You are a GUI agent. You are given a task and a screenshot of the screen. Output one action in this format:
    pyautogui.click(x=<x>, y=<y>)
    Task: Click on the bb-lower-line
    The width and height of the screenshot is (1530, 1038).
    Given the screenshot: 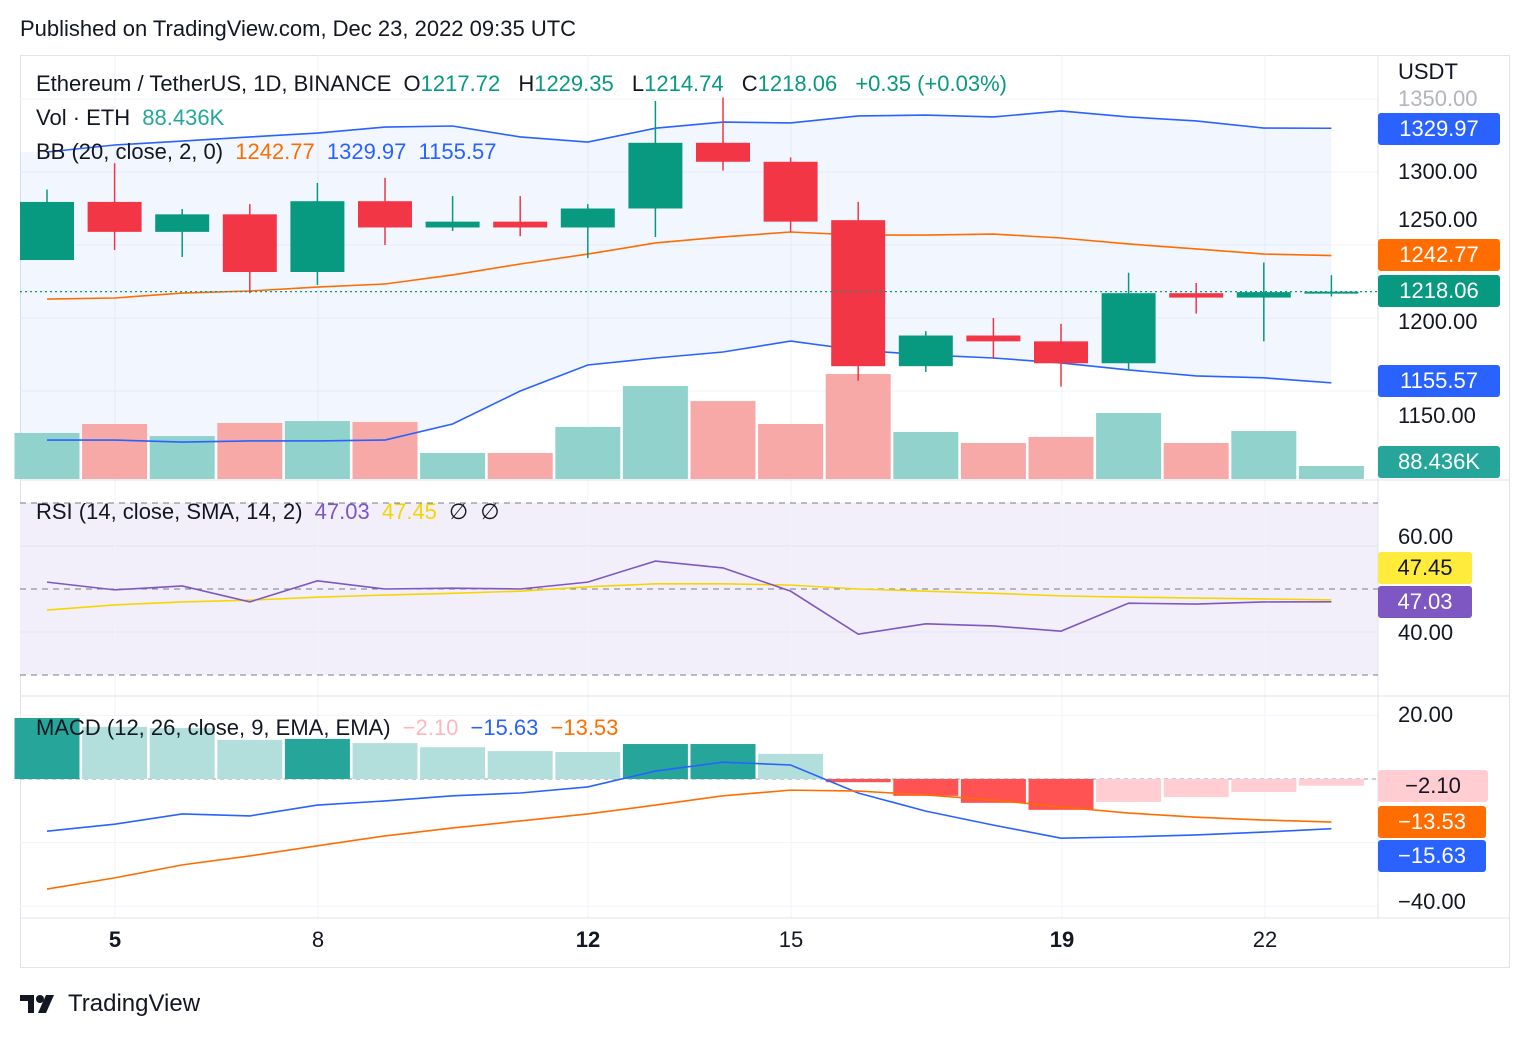 What is the action you would take?
    pyautogui.click(x=689, y=391)
    